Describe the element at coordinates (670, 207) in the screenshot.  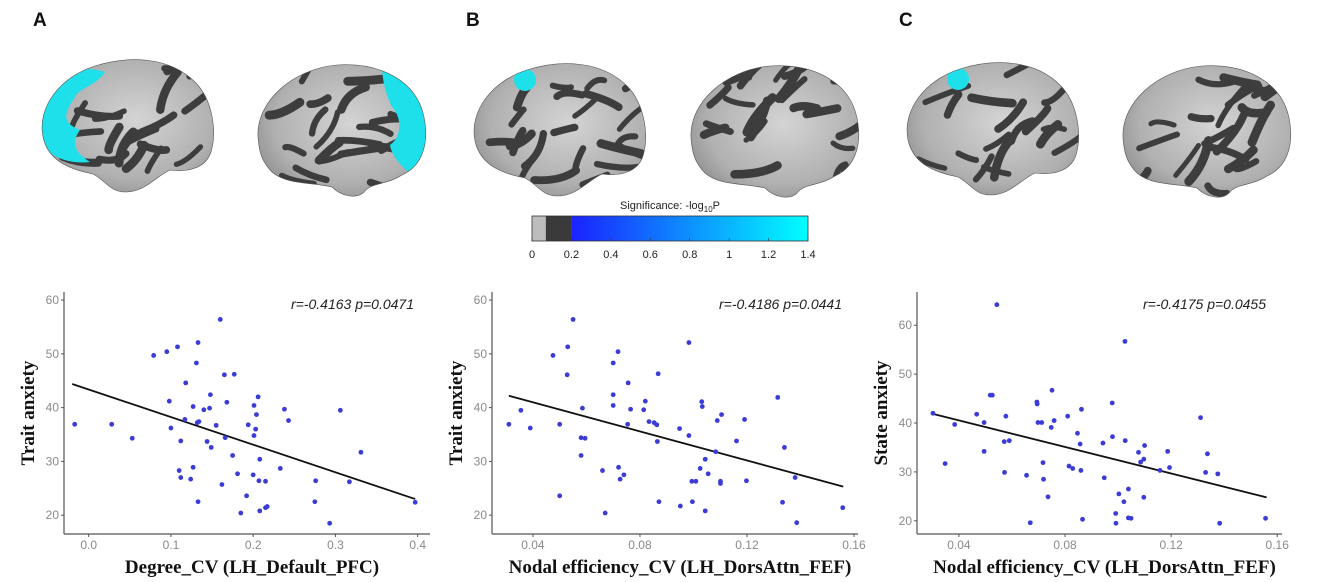
I see `colorbar-title: Significance: -log10P` at that location.